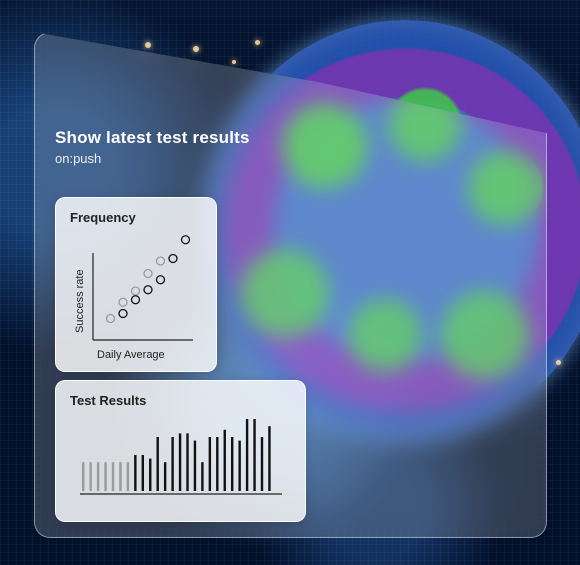  I want to click on test-results-card-title: Test Results, so click(108, 400).